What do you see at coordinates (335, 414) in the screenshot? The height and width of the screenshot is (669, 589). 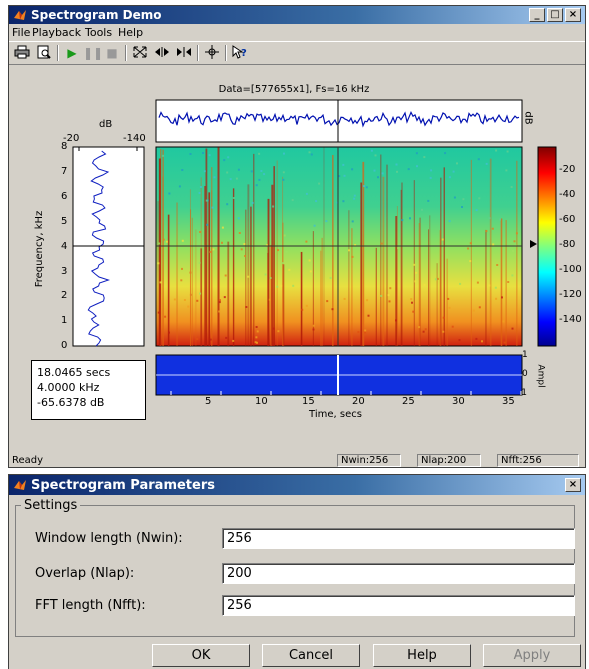 I see `x-axis-label: Time, secs` at bounding box center [335, 414].